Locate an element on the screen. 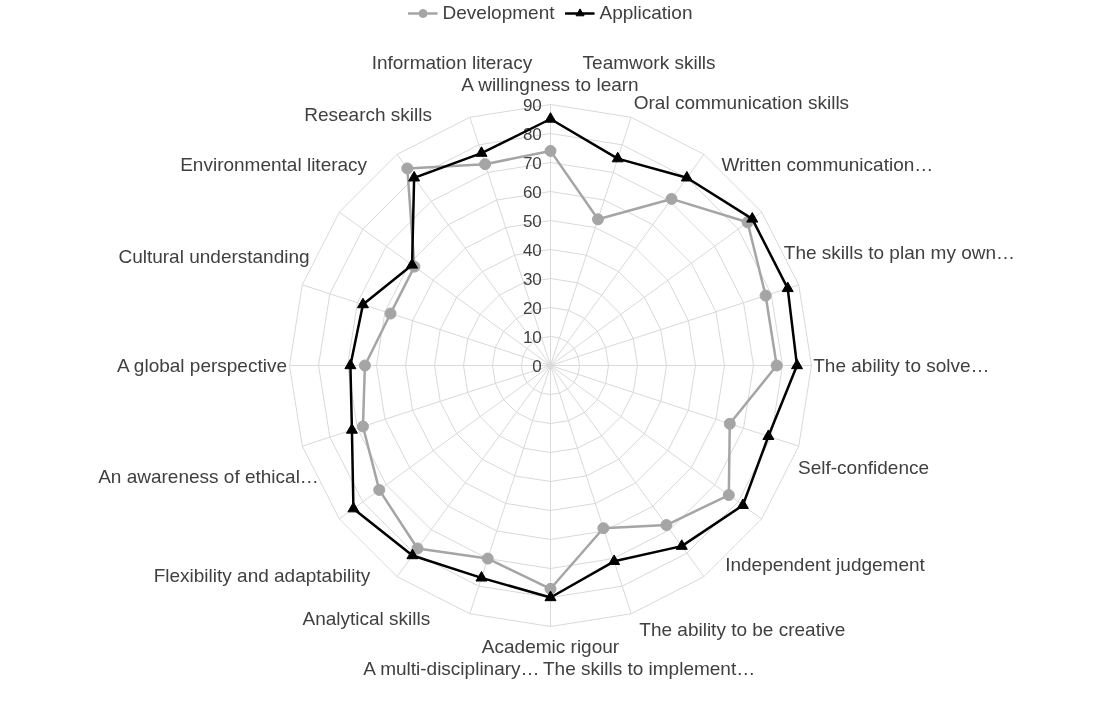 The width and height of the screenshot is (1100, 712). spoke-label: Research skills is located at coordinates (368, 114).